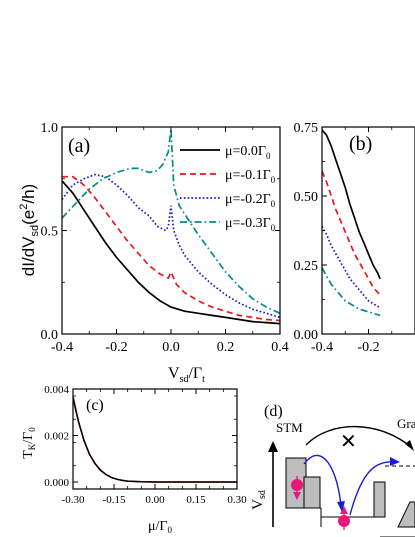 This screenshot has height=537, width=415. Describe the element at coordinates (203, 379) in the screenshot. I see `xlabel-a-sub2: t` at that location.